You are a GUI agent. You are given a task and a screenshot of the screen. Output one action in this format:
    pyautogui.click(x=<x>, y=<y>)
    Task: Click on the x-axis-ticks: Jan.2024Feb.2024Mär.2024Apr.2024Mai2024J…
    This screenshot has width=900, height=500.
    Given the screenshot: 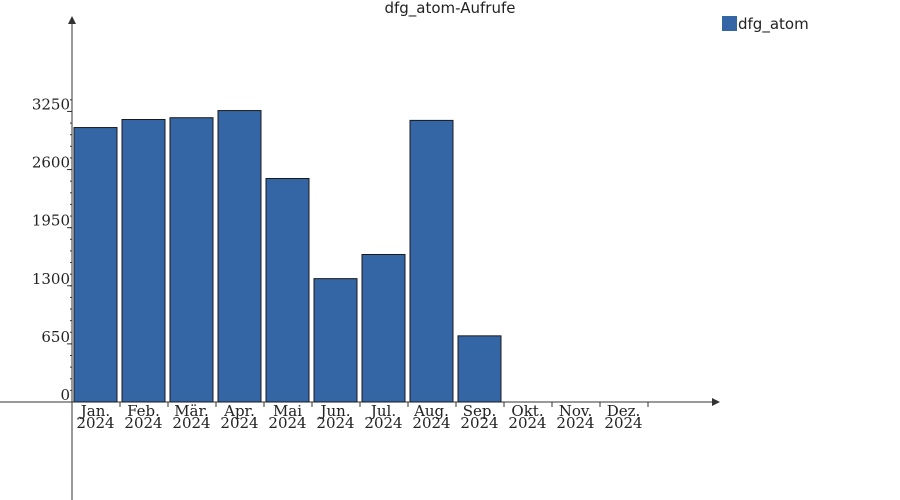 What is the action you would take?
    pyautogui.click(x=362, y=417)
    